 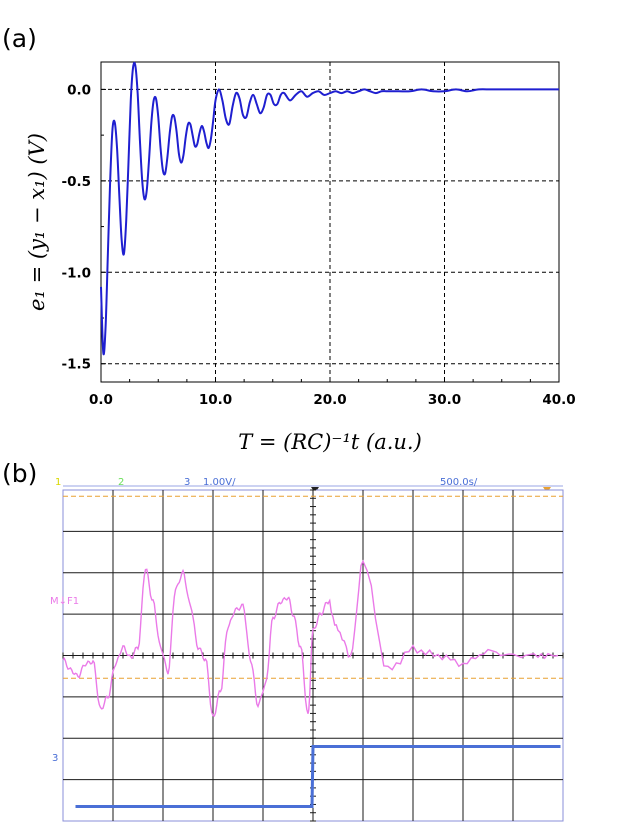 What do you see at coordinates (444, 400) in the screenshot?
I see `panel-a-x-tick-label: 30.0` at bounding box center [444, 400].